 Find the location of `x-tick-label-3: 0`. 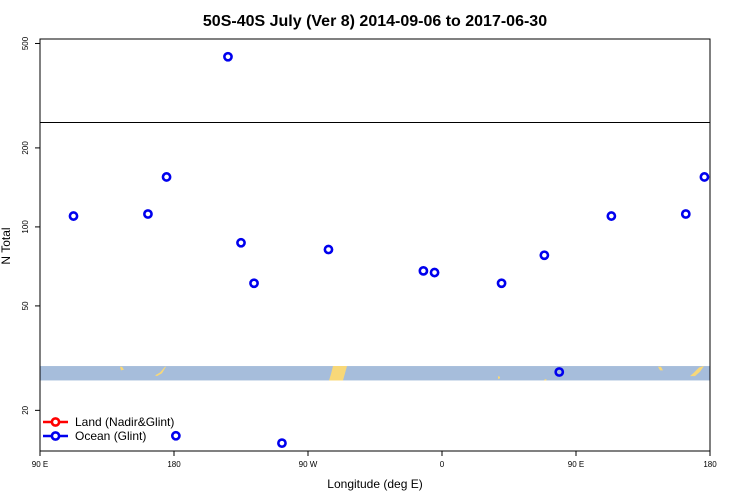

x-tick-label-3: 0 is located at coordinates (442, 464).